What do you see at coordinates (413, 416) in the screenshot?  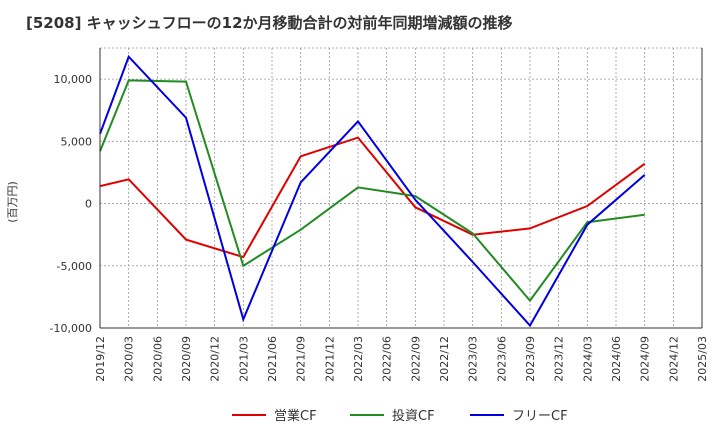 I see `legend-label: 投資CF` at bounding box center [413, 416].